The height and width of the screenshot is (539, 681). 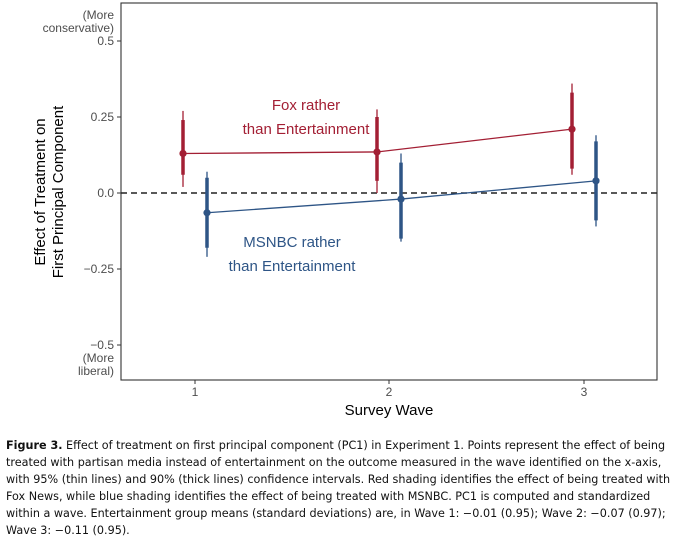 What do you see at coordinates (307, 117) in the screenshot?
I see `fox-series-label: Fox rather than Entertainment` at bounding box center [307, 117].